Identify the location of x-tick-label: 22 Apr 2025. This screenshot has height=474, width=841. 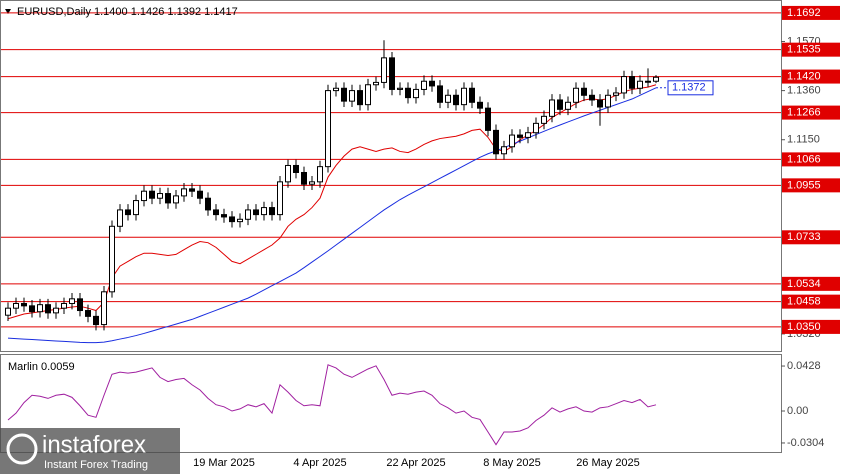
(415, 463).